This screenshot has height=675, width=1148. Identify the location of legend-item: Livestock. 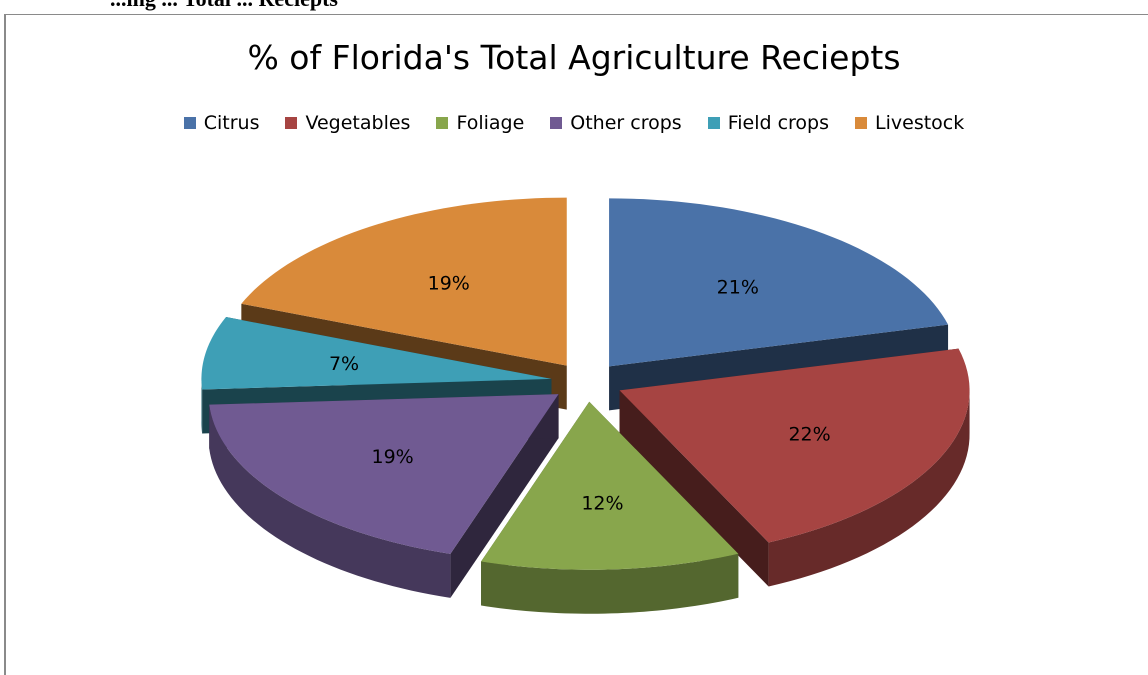
(909, 123).